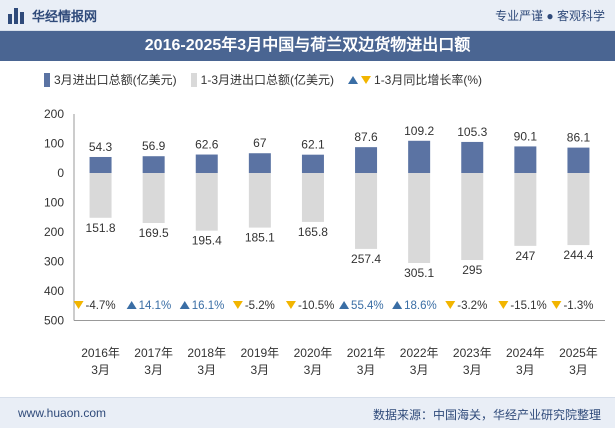  What do you see at coordinates (307, 412) in the screenshot?
I see `footer-bar: www.huaon.com 数据来源：中国海关，华经产业研究院整理` at bounding box center [307, 412].